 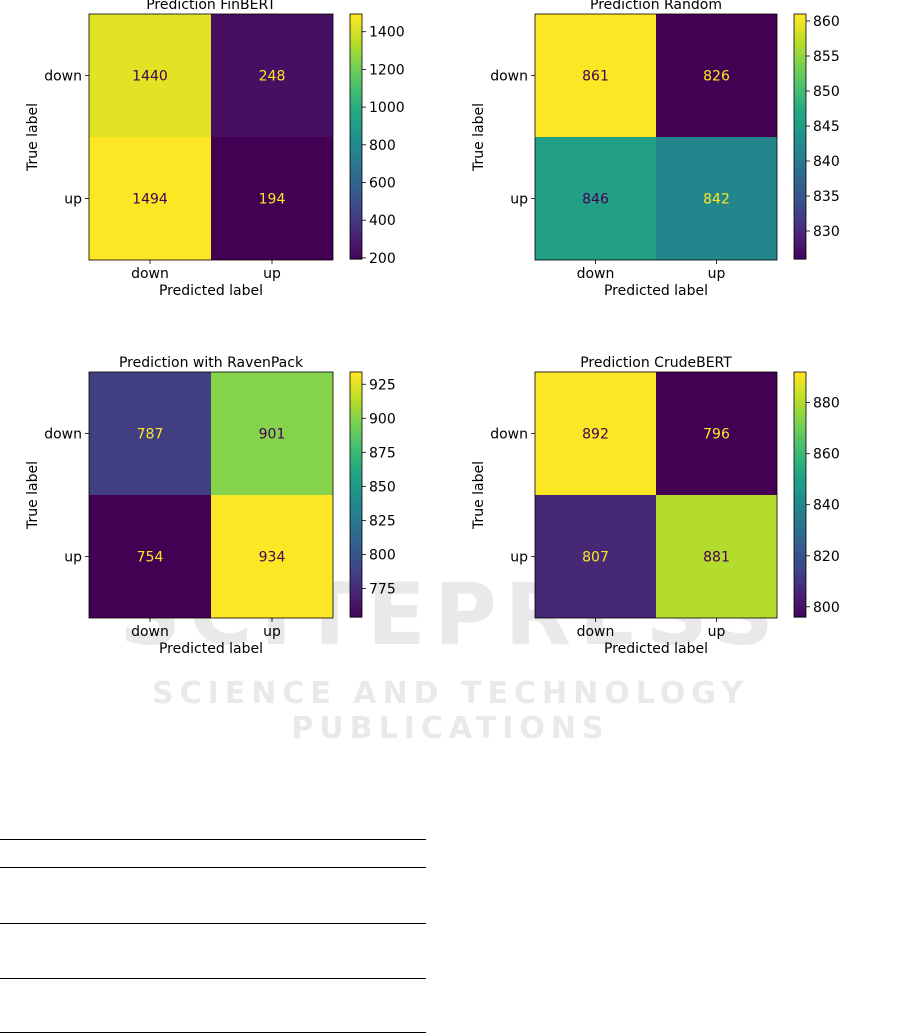 I want to click on y-tick-label: down, so click(x=509, y=435).